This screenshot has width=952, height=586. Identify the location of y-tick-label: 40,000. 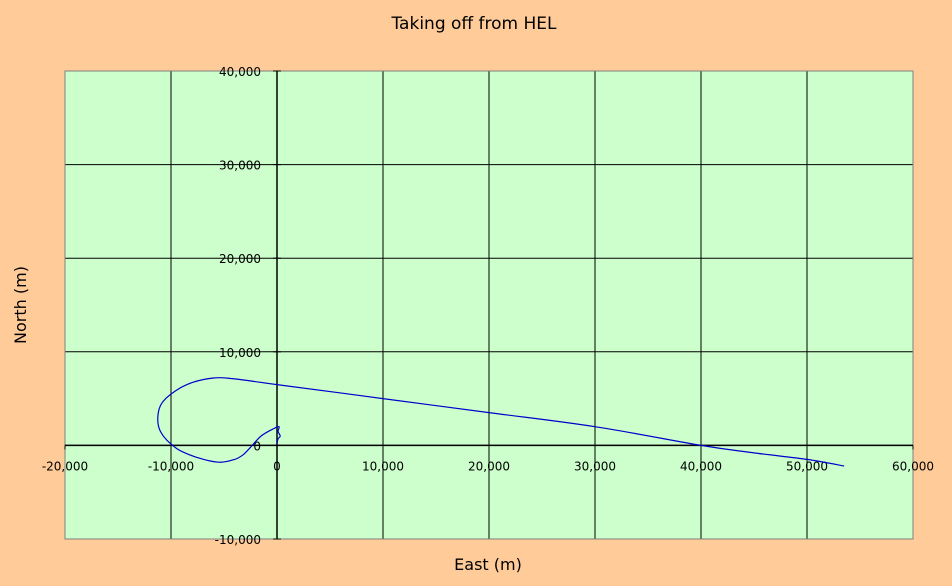
(240, 72).